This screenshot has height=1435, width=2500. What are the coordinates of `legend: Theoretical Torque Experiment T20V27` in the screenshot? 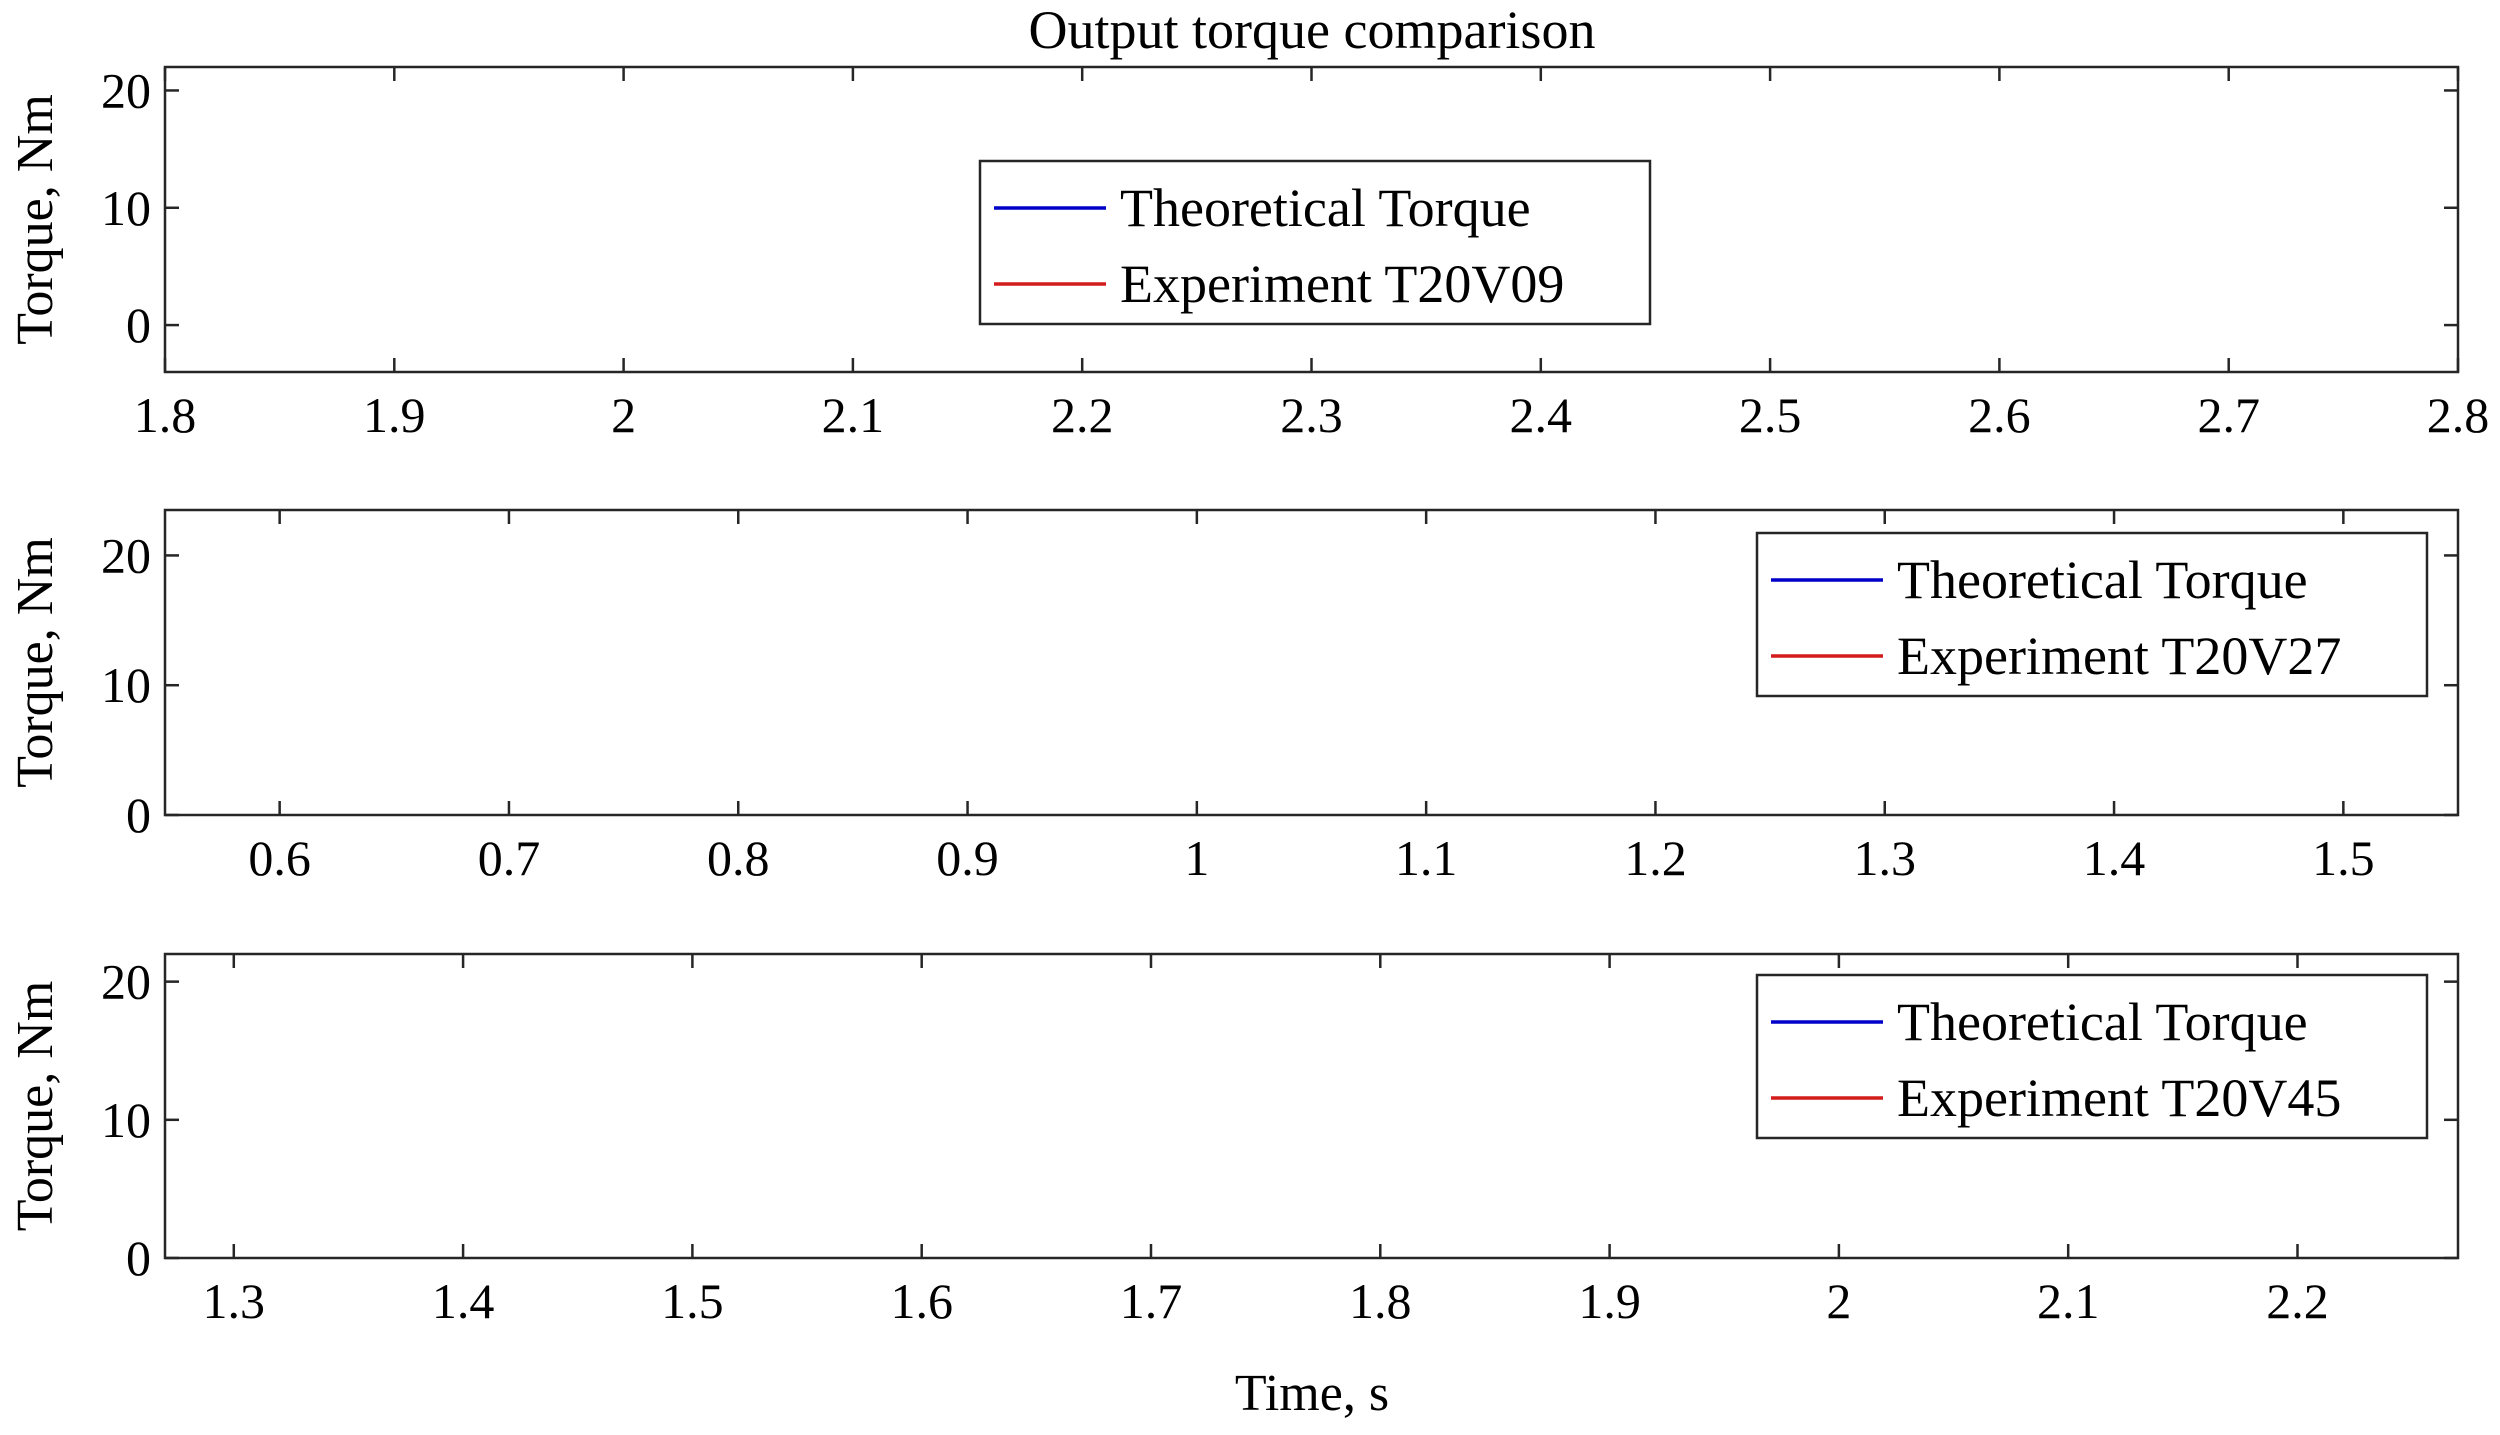 It's located at (2092, 614).